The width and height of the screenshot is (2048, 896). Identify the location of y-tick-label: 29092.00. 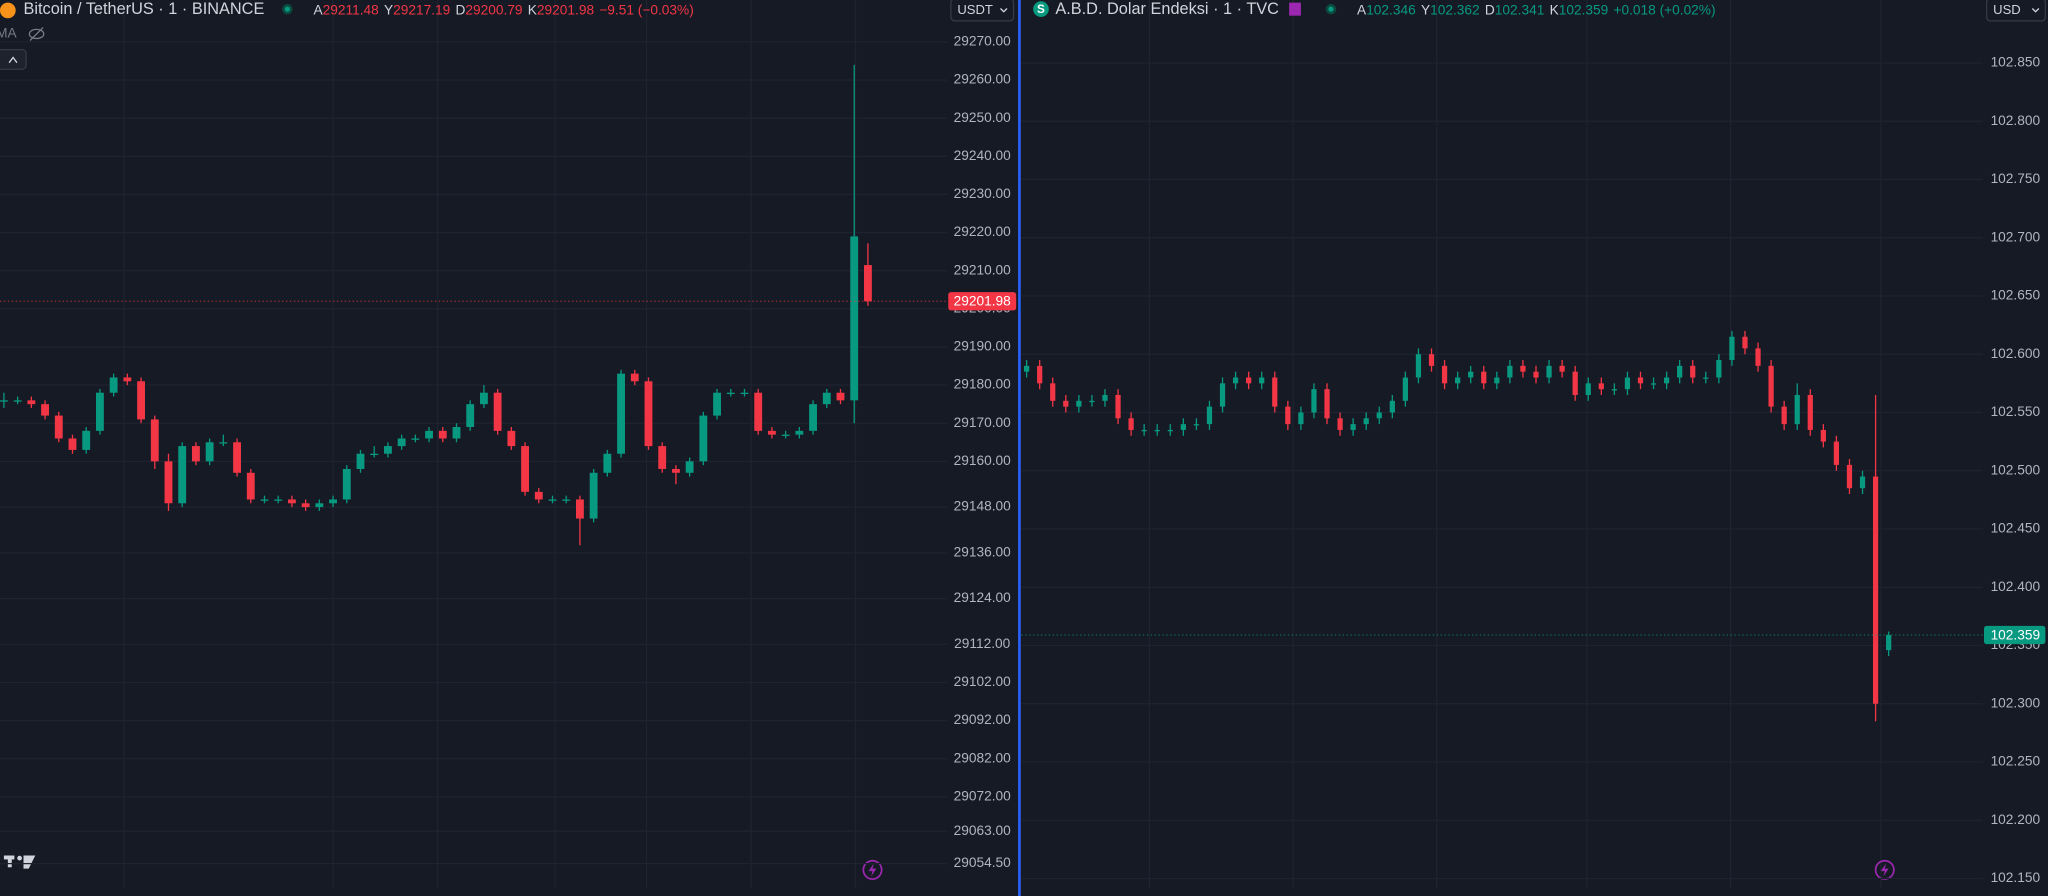
(983, 719).